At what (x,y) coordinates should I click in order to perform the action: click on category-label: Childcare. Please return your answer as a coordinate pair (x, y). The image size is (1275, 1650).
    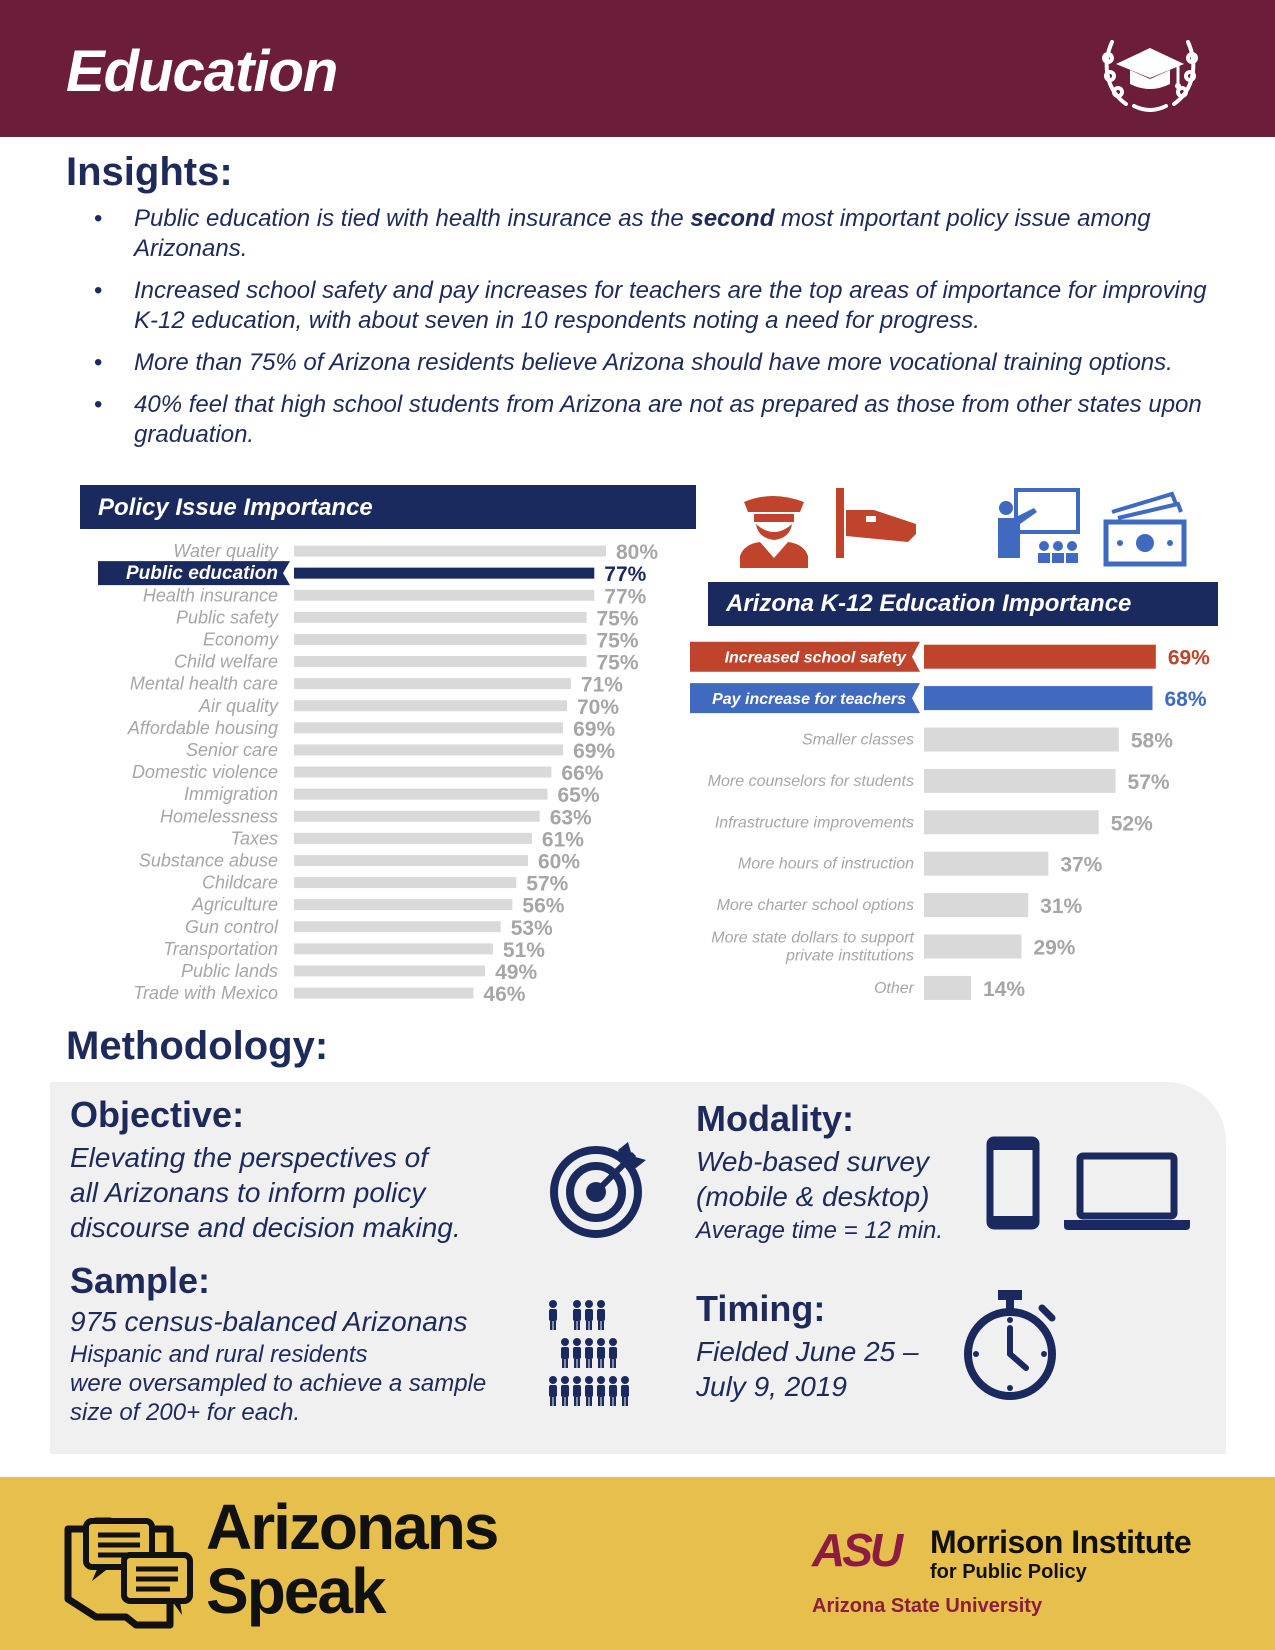
    Looking at the image, I should click on (240, 883).